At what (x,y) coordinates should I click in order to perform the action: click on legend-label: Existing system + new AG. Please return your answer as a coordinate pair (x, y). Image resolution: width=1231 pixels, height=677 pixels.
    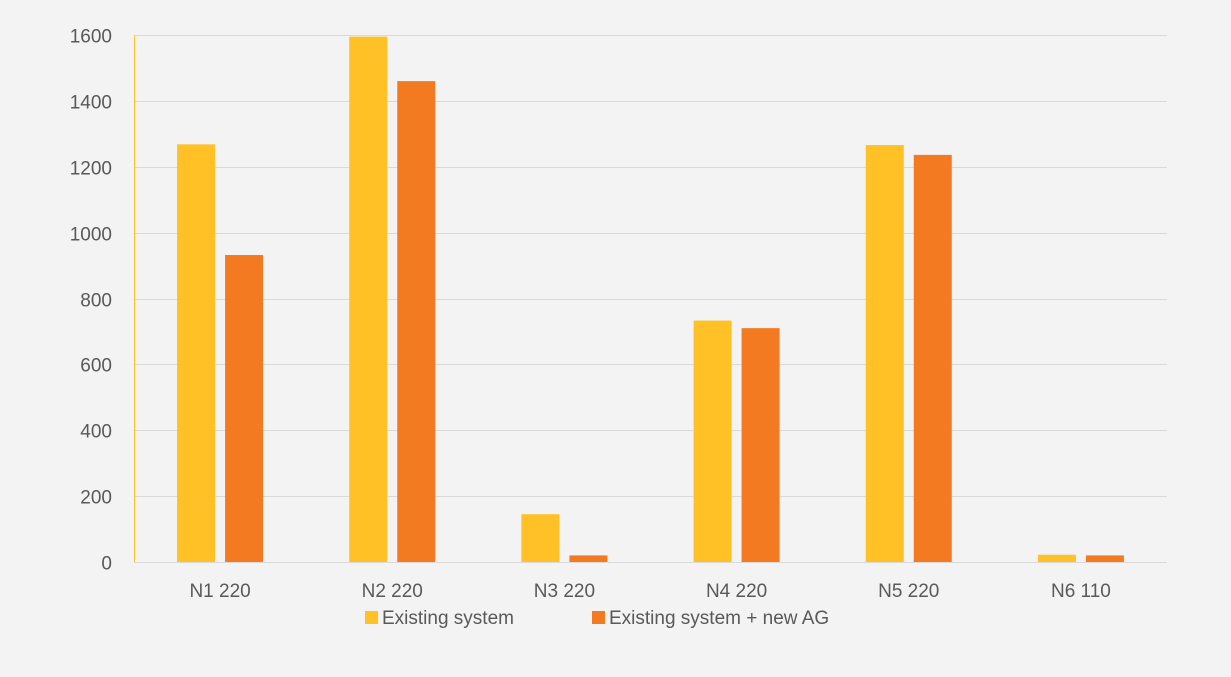
    Looking at the image, I should click on (719, 618).